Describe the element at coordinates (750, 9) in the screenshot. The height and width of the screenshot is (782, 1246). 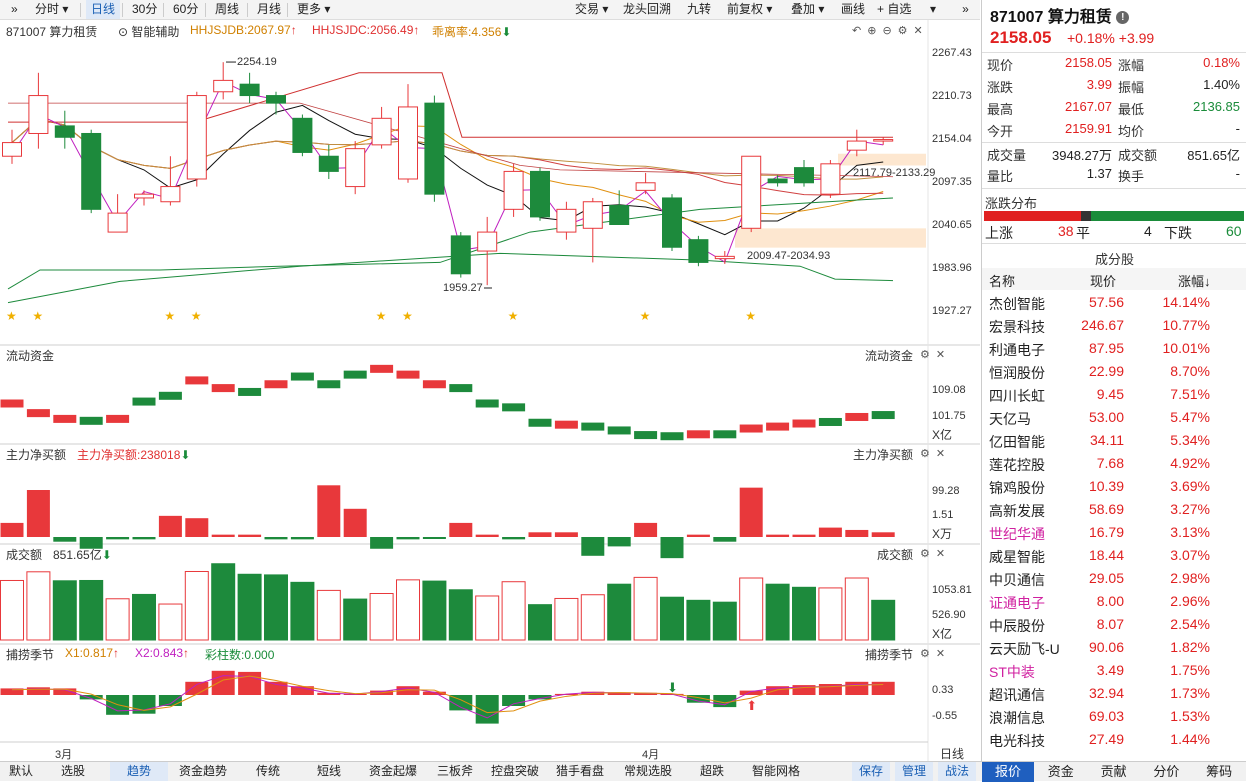
I see `toolbar-button: 前复权 ▾` at that location.